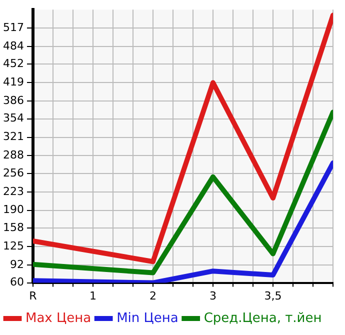  Describe the element at coordinates (92, 295) in the screenshot. I see `x-tick-label: 1` at that location.